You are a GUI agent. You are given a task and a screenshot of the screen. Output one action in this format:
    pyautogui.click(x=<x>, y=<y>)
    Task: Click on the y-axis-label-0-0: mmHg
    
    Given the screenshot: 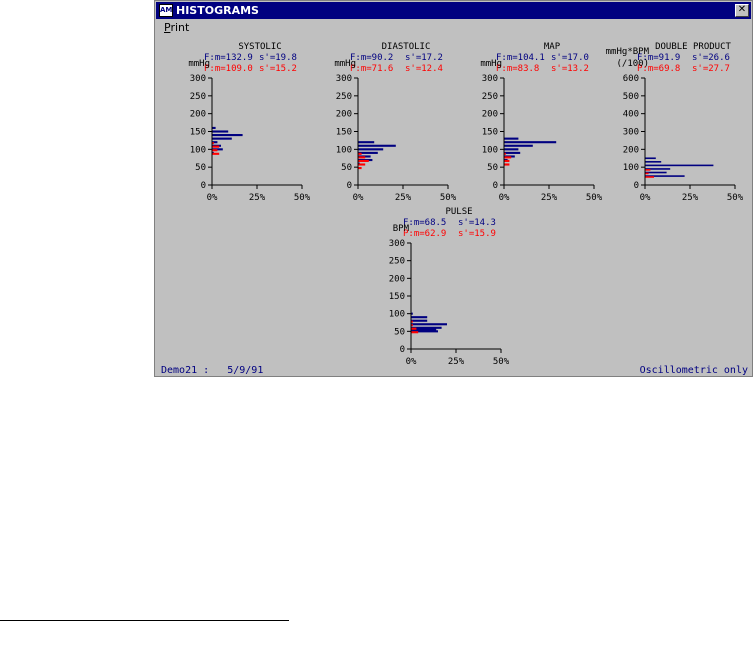 What is the action you would take?
    pyautogui.click(x=199, y=64)
    